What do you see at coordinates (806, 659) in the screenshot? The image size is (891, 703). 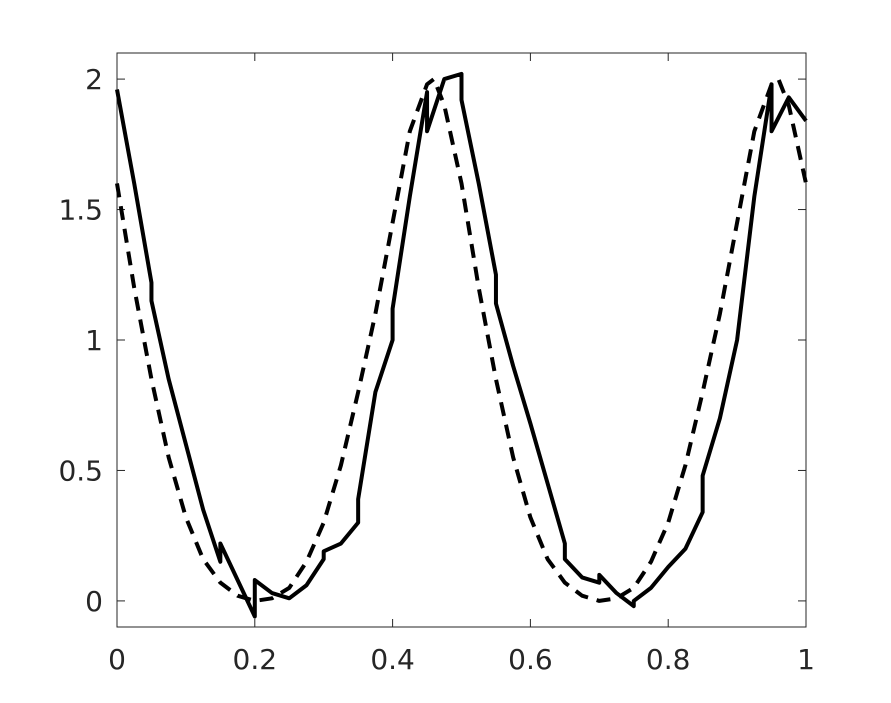 I see `x-tick-label: 1` at bounding box center [806, 659].